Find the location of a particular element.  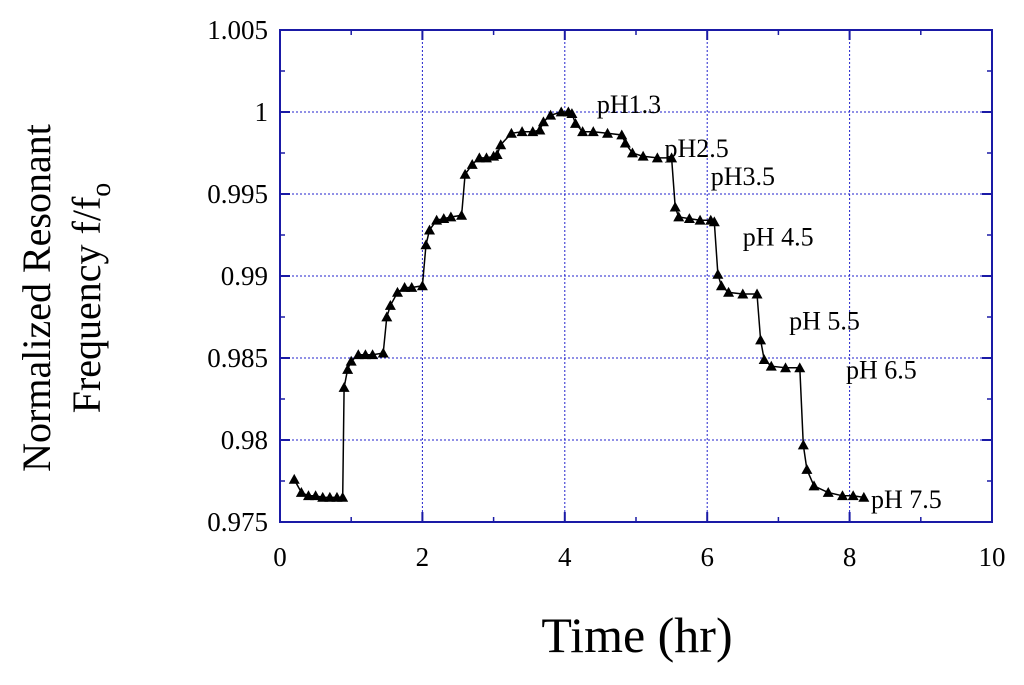

annotation-label: pH 7.5 is located at coordinates (906, 499).